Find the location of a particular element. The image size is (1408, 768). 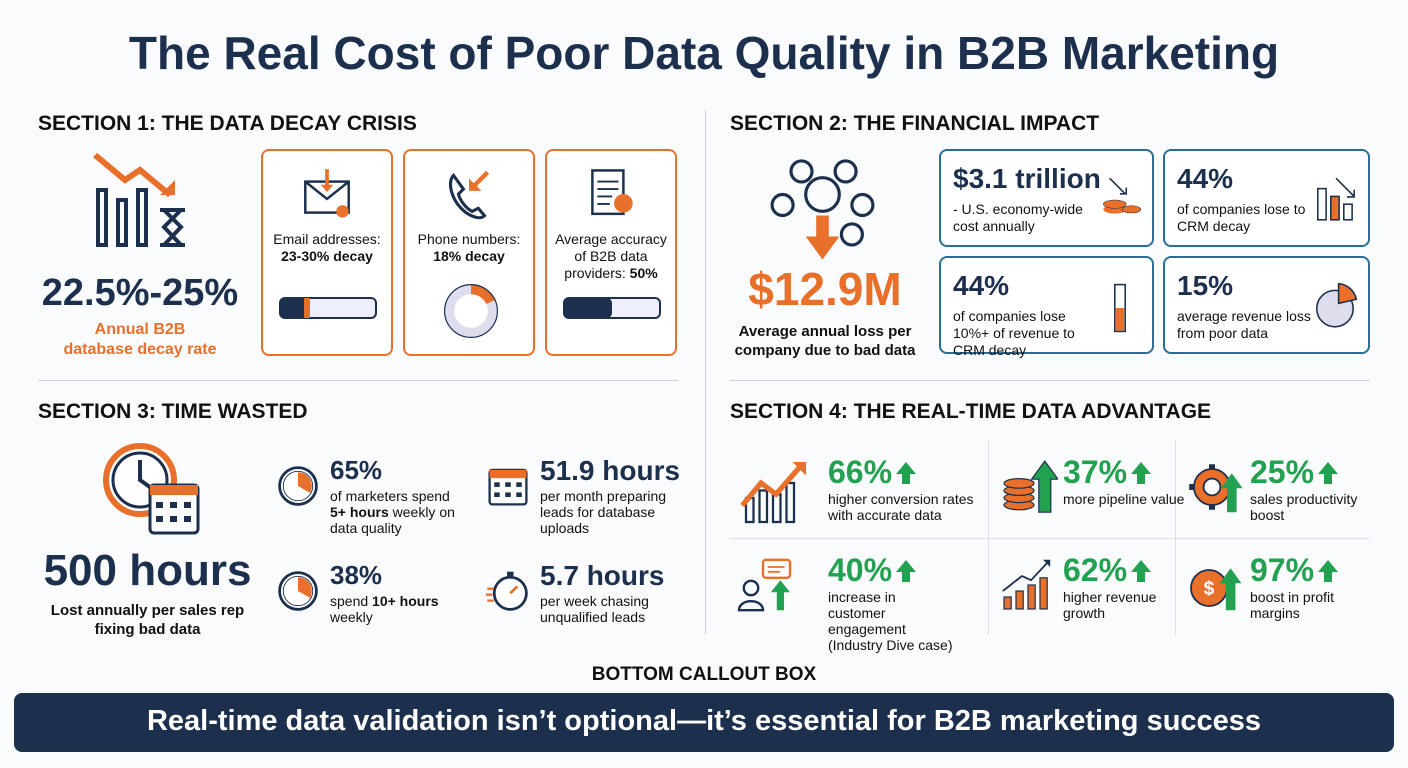

impact-card: 15% average revenue loss from poor data is located at coordinates (1266, 305).